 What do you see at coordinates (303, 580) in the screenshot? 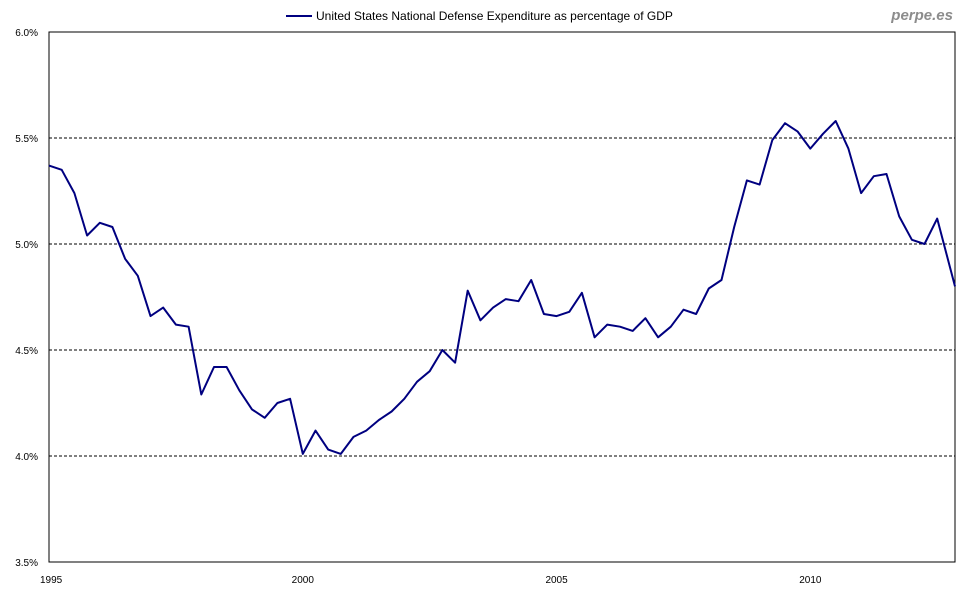
I see `x-tick-label: 2000` at bounding box center [303, 580].